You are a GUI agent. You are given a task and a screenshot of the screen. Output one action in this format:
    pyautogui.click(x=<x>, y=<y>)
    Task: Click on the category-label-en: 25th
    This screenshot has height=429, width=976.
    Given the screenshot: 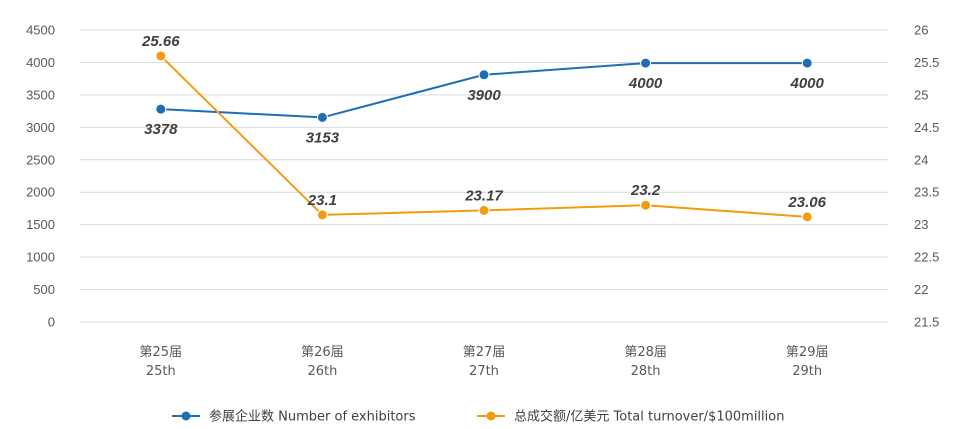 What is the action you would take?
    pyautogui.click(x=161, y=371)
    